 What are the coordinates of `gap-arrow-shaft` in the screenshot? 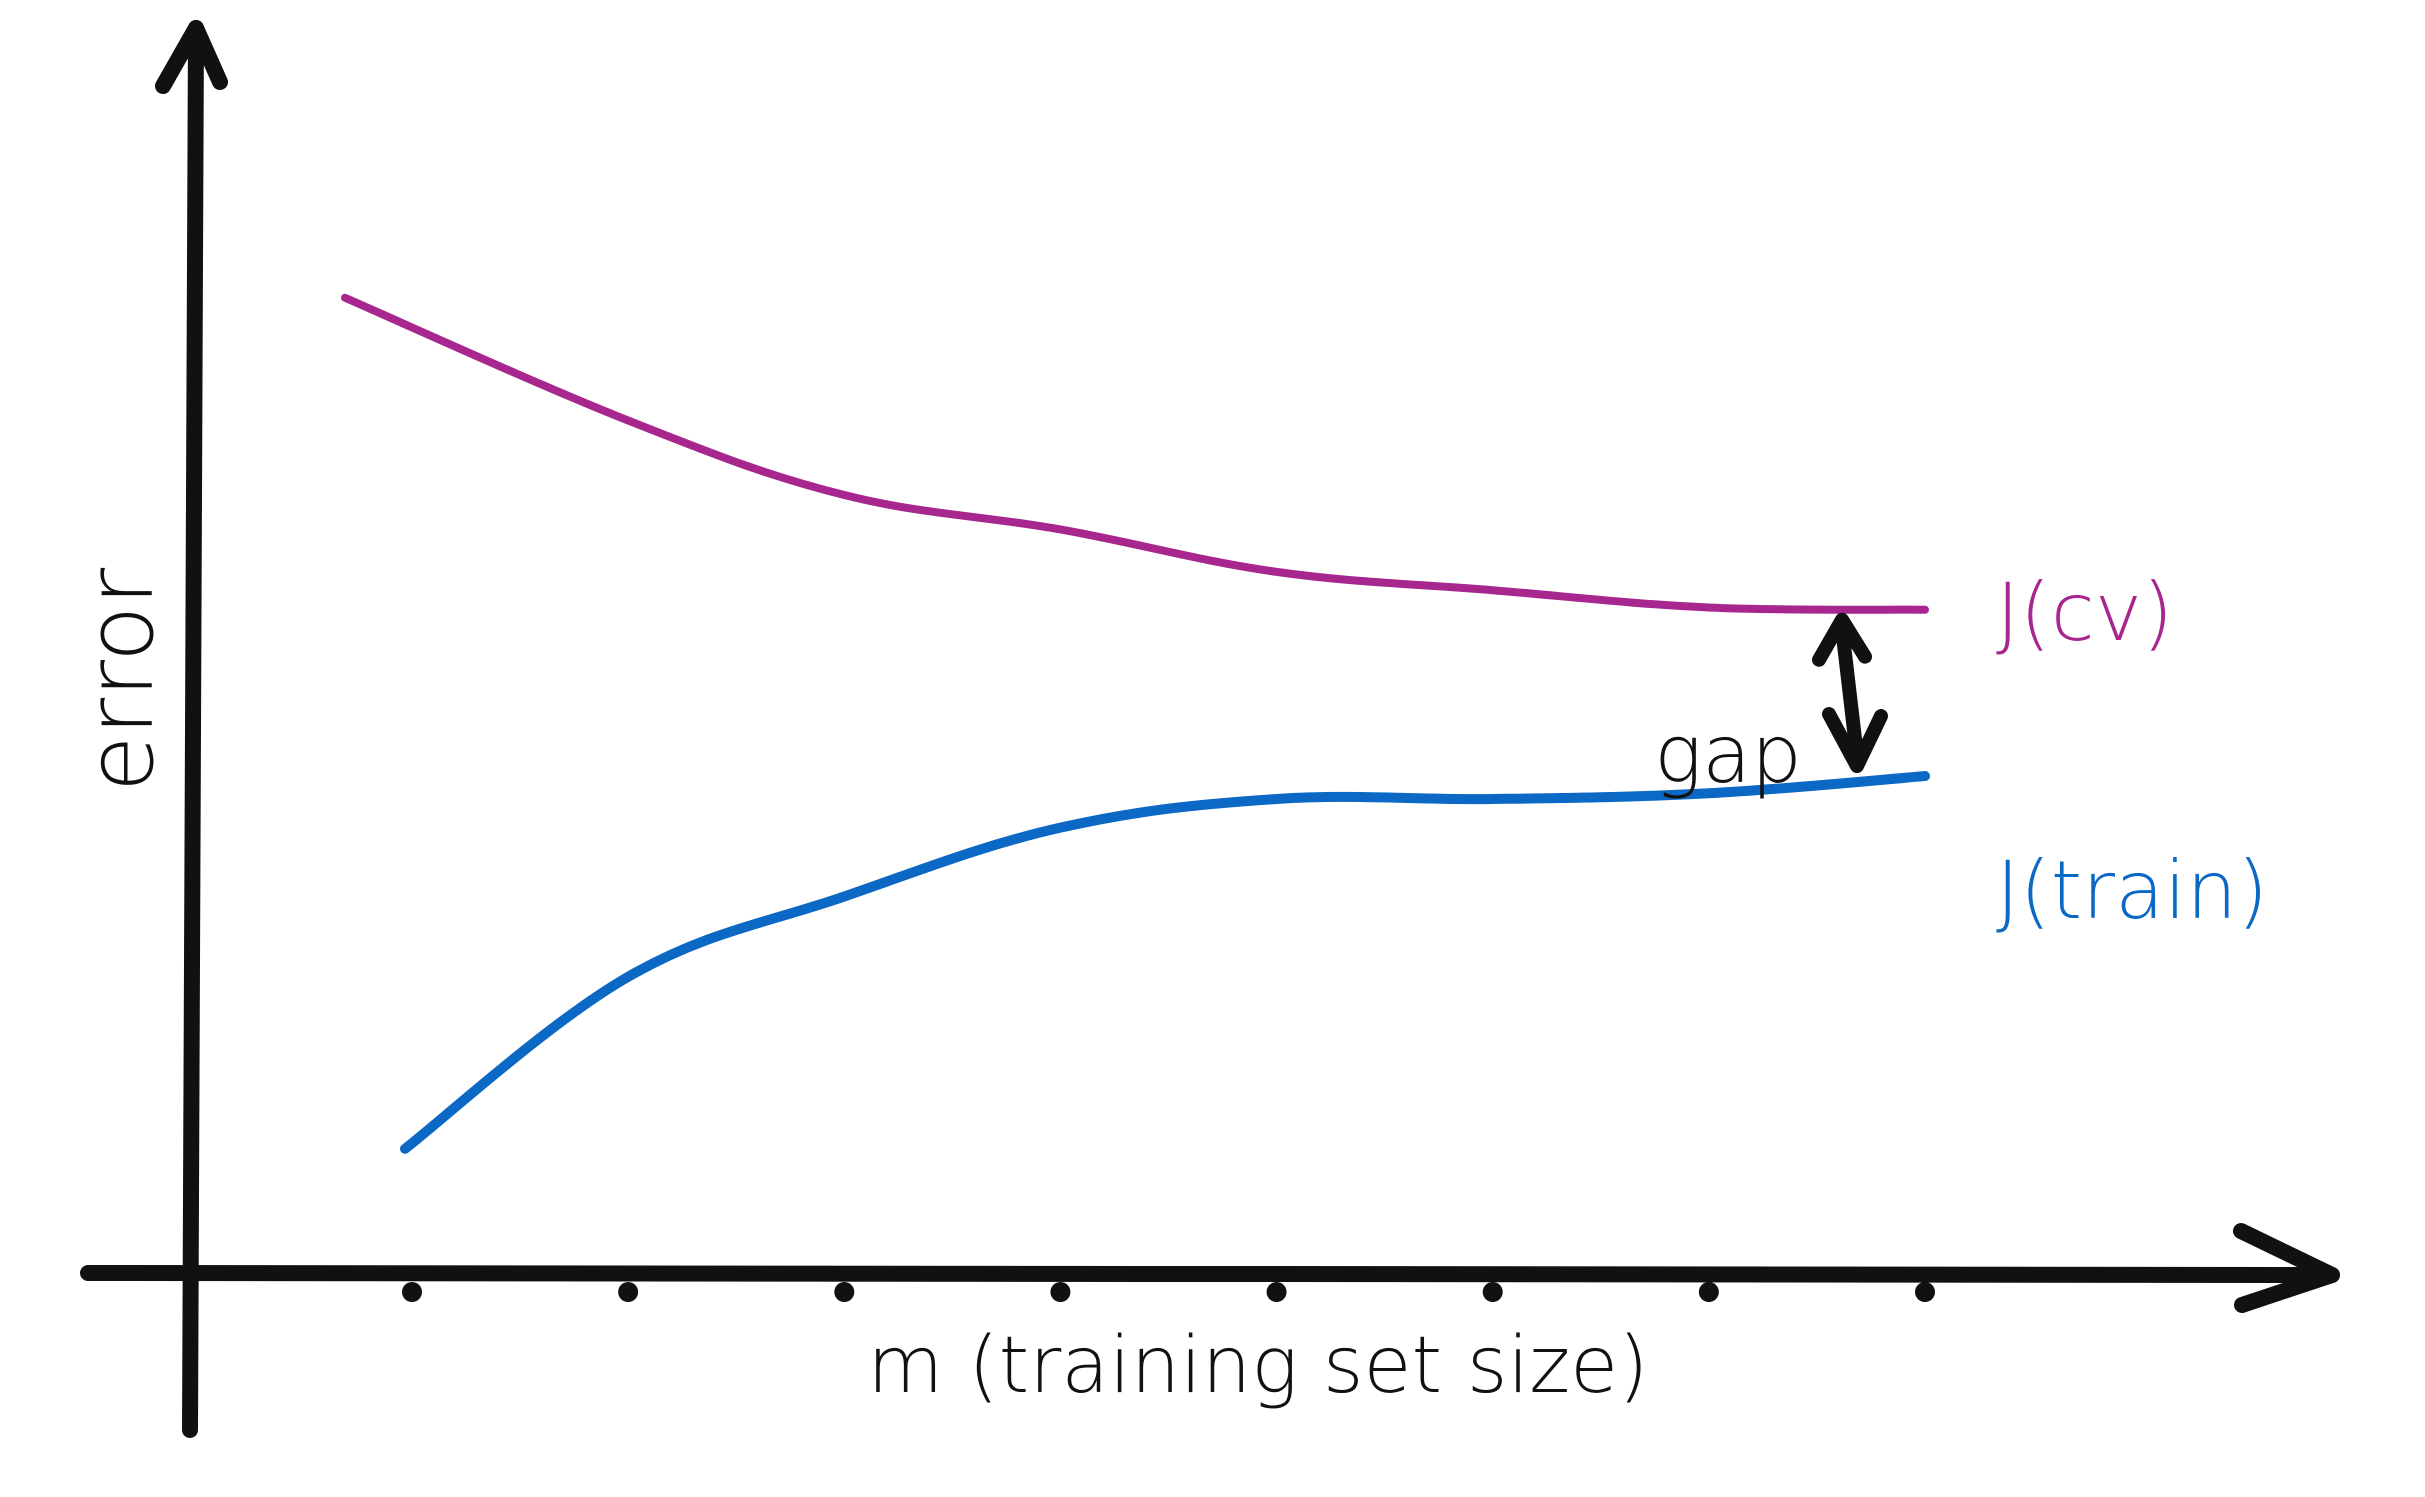 It's located at (1849, 692).